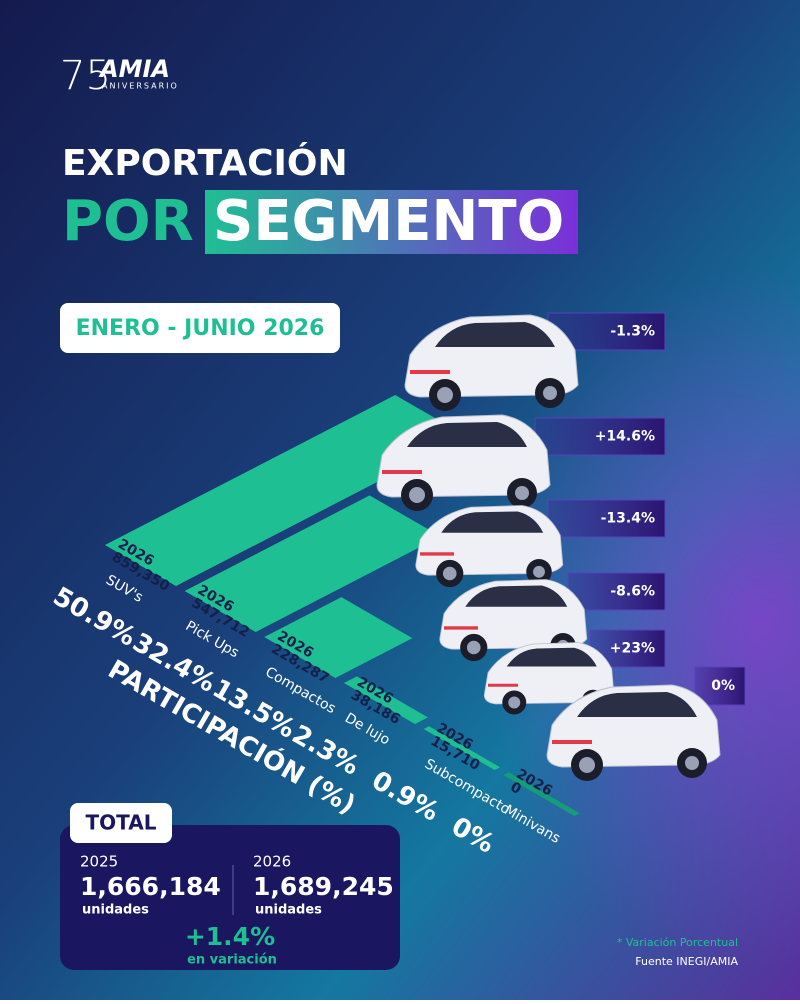 The height and width of the screenshot is (1004, 800). Describe the element at coordinates (723, 686) in the screenshot. I see `variation-label: 0%` at that location.